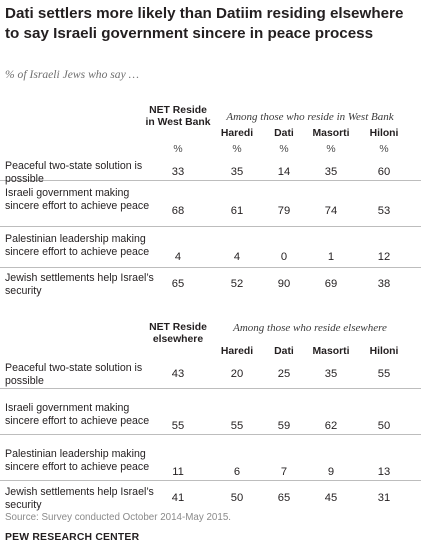  I want to click on table-cell: 11, so click(178, 472).